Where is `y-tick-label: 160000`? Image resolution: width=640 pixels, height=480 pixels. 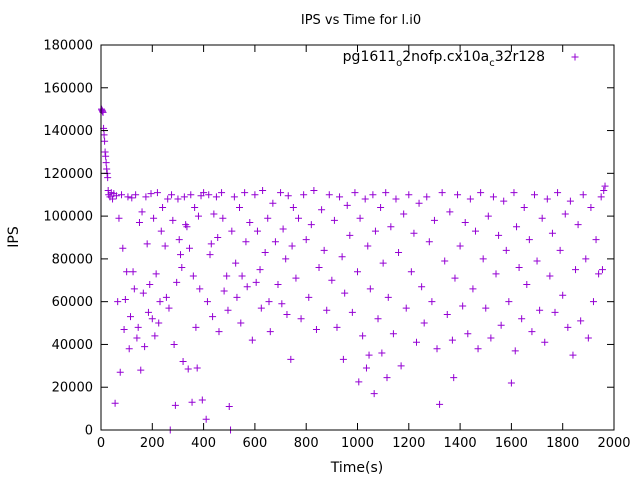 y-tick-label: 160000 is located at coordinates (68, 88).